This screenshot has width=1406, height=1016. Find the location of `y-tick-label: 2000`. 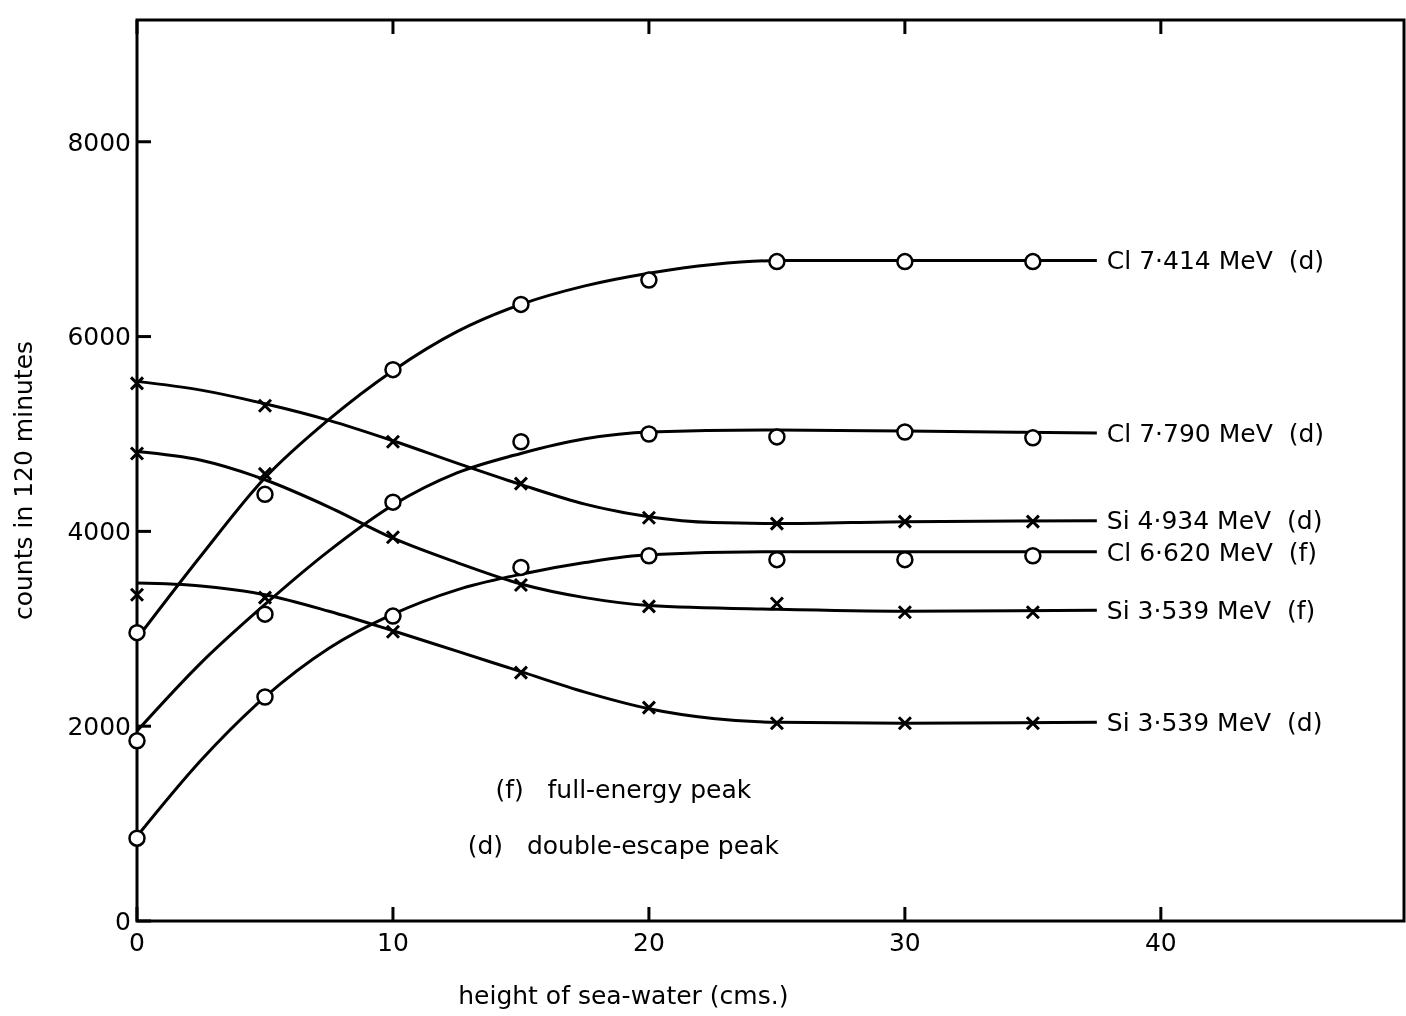

y-tick-label: 2000 is located at coordinates (99, 726).